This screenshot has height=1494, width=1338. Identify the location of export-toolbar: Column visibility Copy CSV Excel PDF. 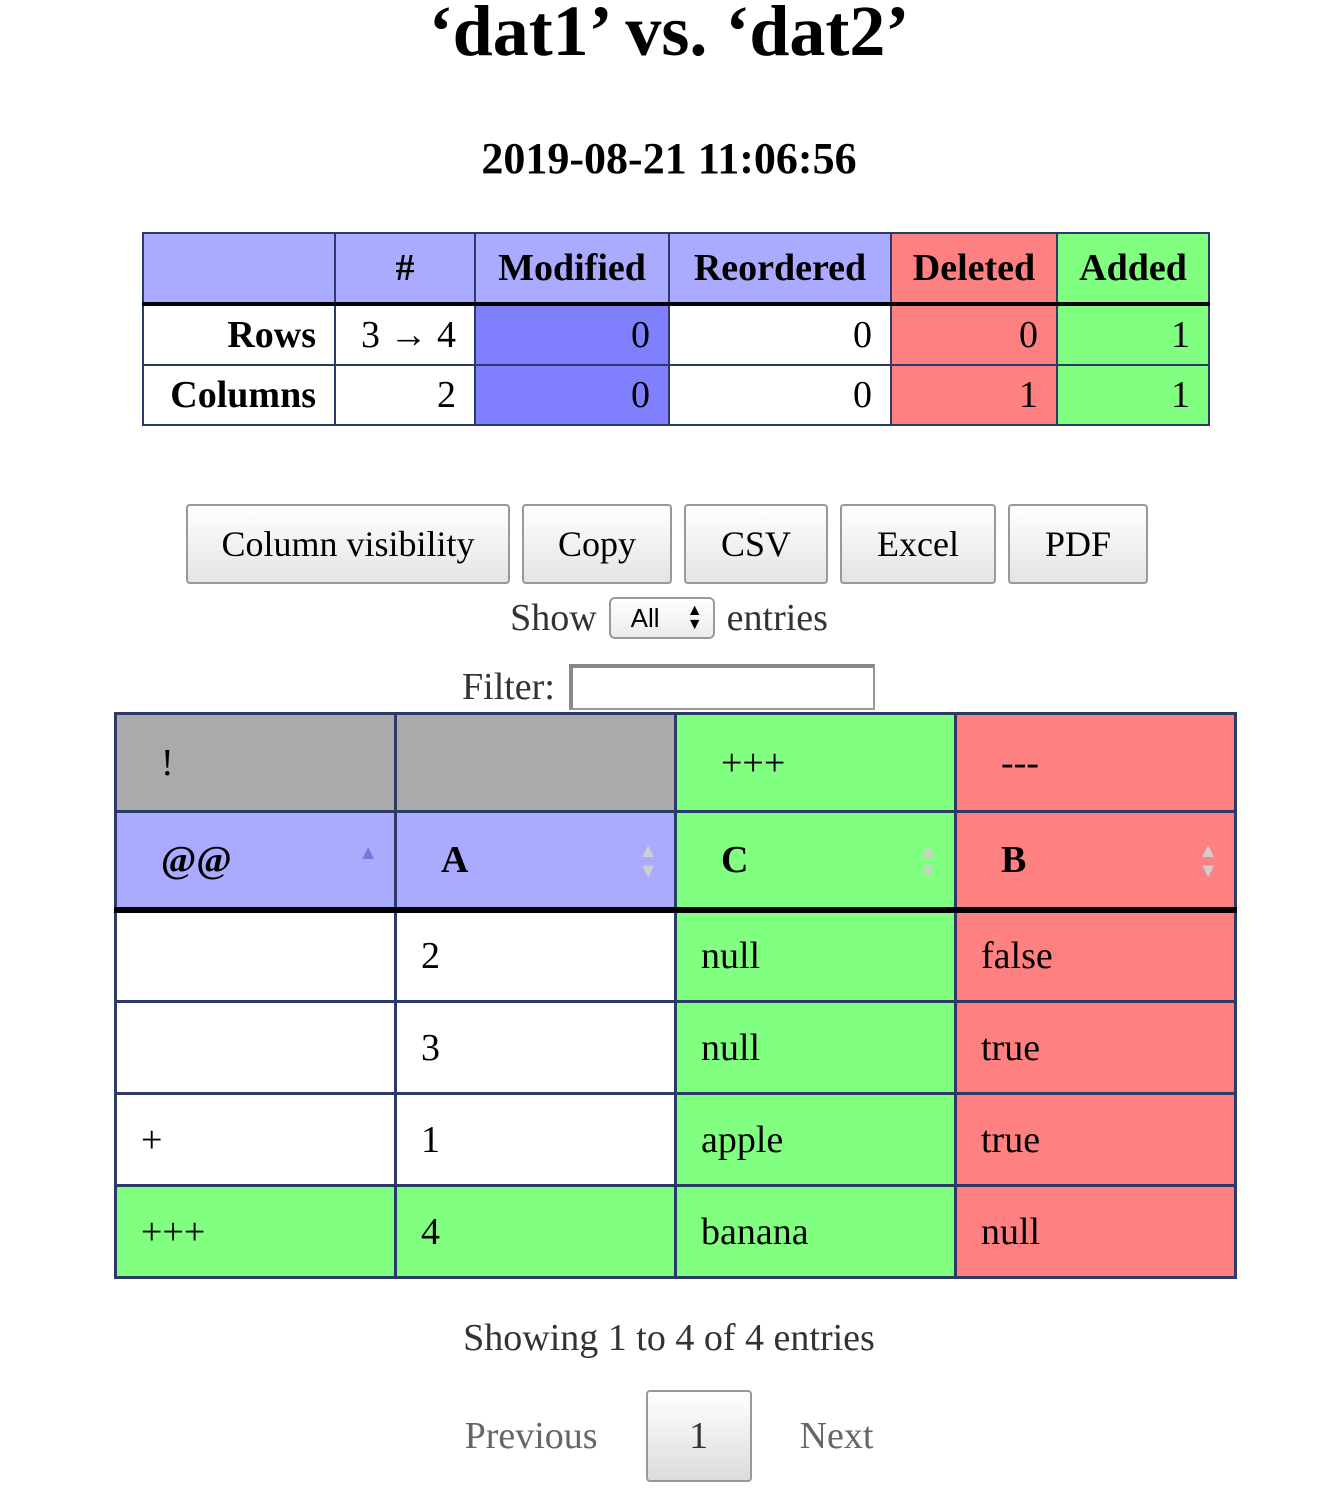
(667, 544).